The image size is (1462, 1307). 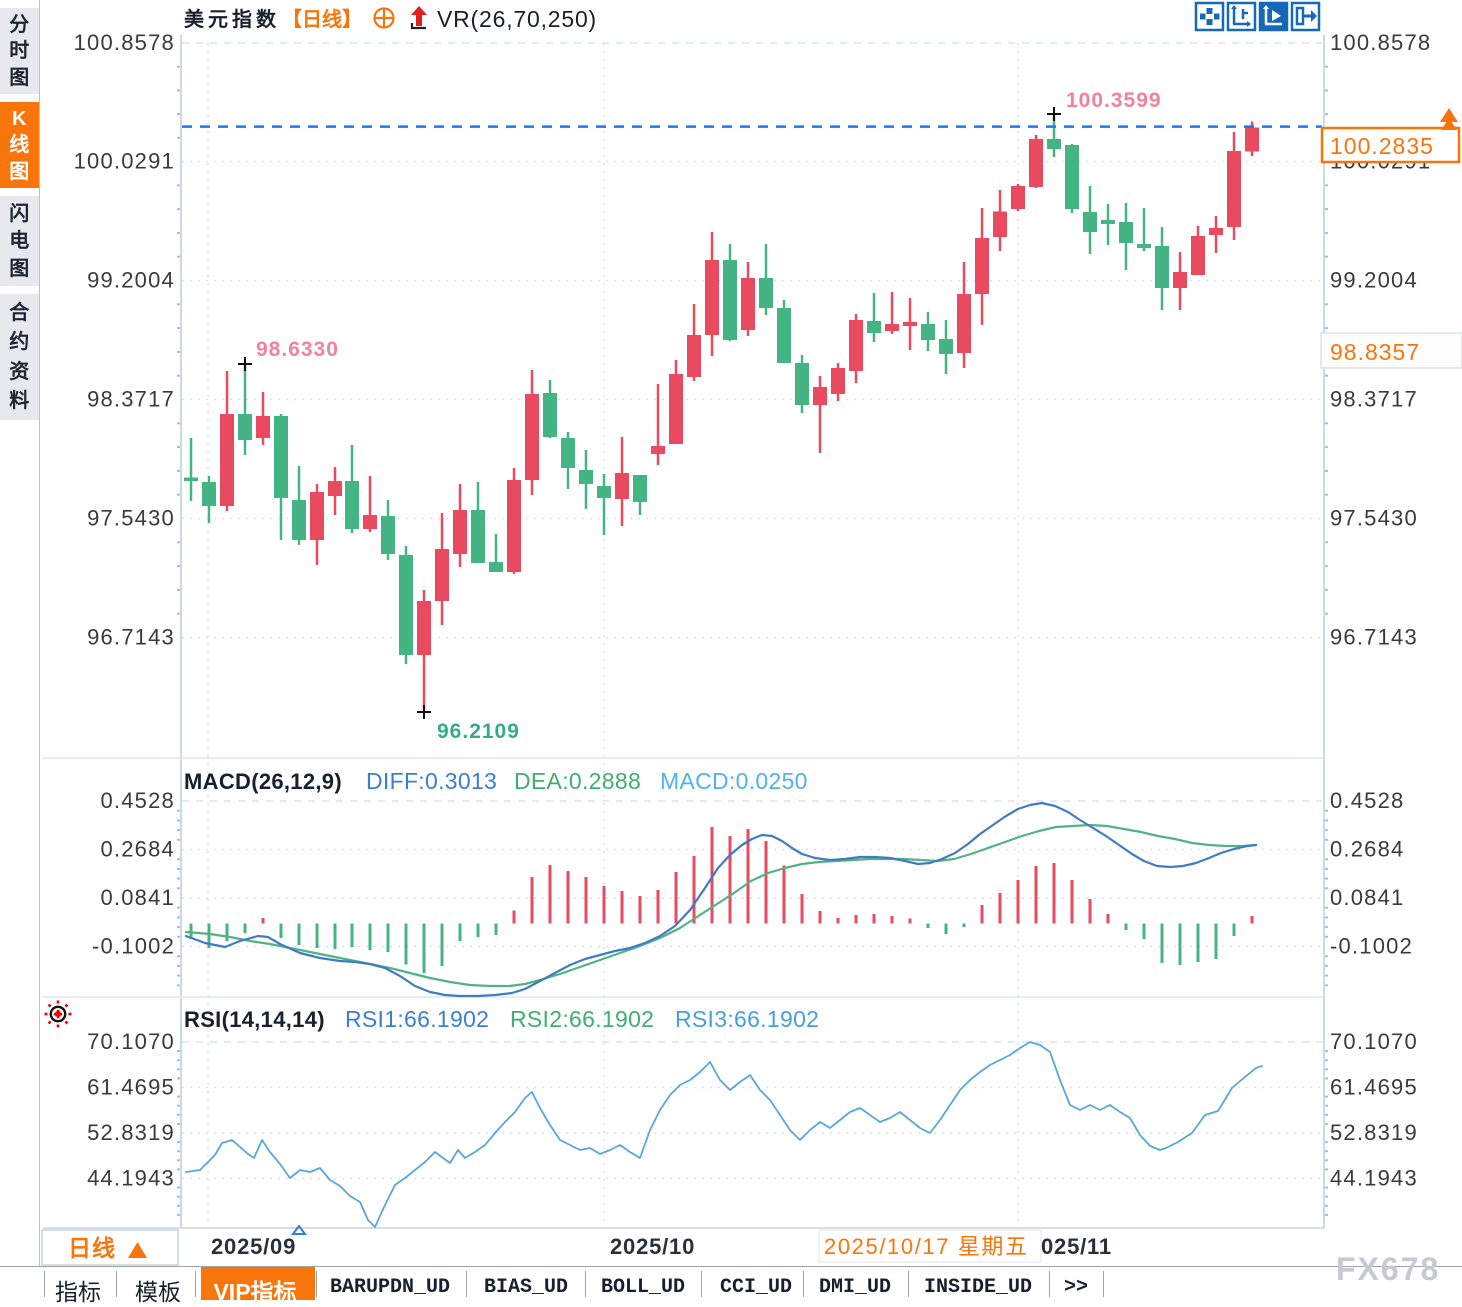 I want to click on svg-text: 【日线】, so click(x=322, y=19).